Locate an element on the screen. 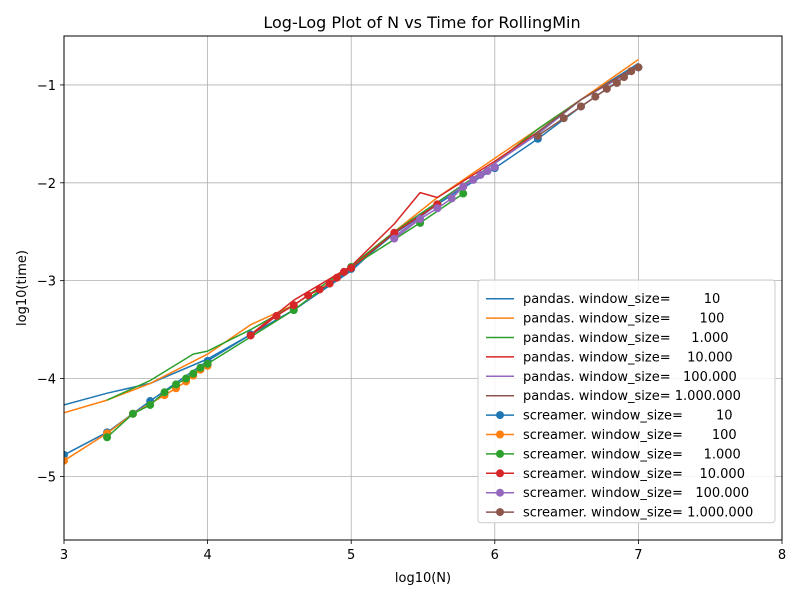 The width and height of the screenshot is (800, 600). legend-label: pandas. window_size= 100 is located at coordinates (623, 319).